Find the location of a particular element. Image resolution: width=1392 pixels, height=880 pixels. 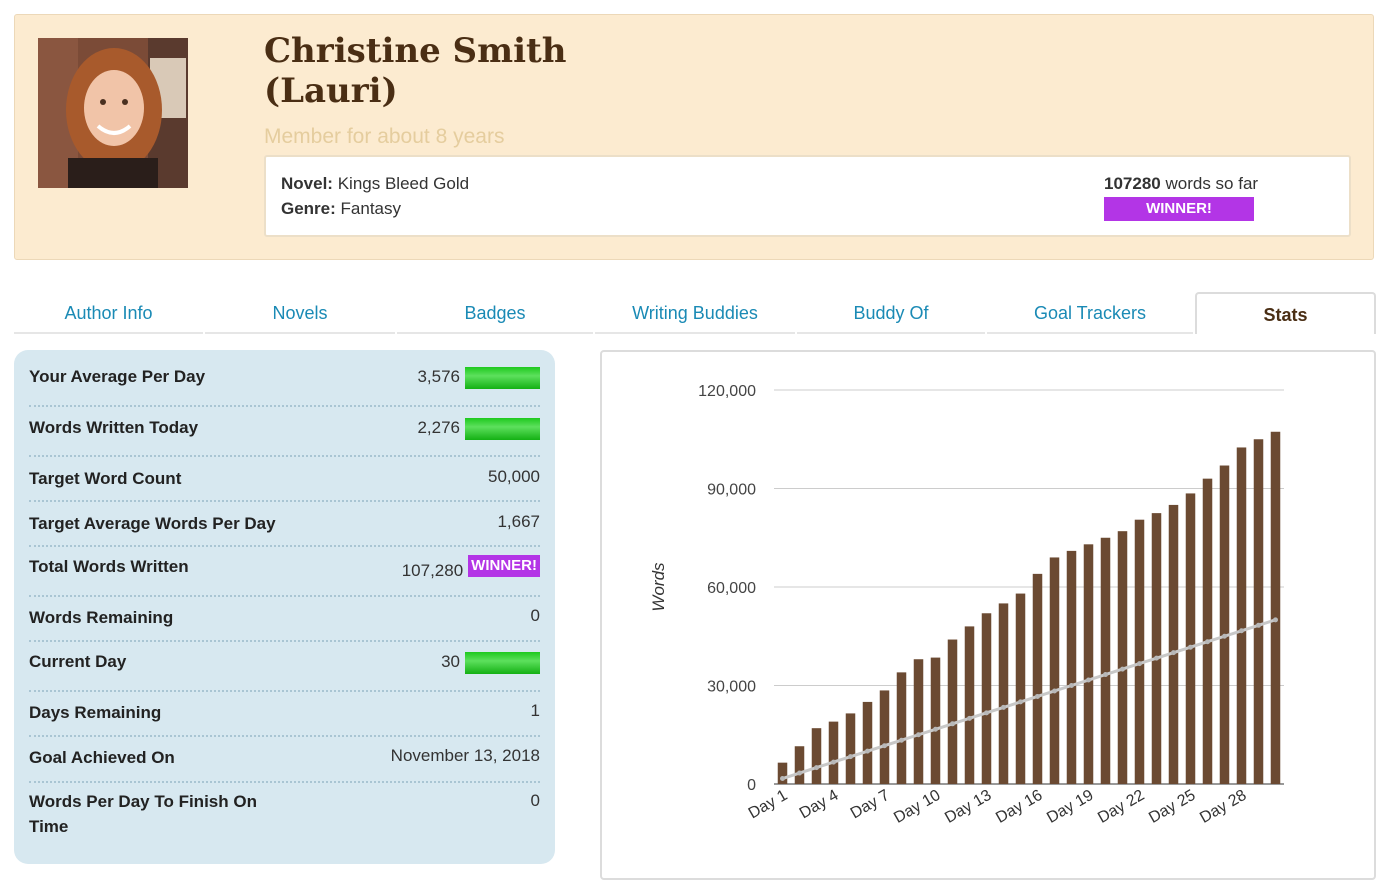

stat-value: 50,000 is located at coordinates (514, 476).